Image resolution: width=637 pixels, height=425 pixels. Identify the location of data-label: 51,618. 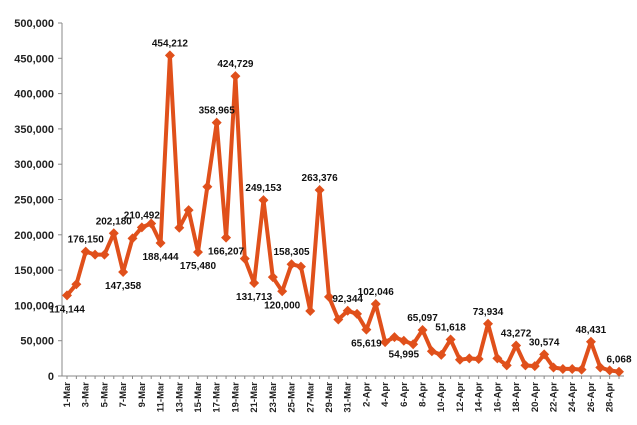
(450, 328).